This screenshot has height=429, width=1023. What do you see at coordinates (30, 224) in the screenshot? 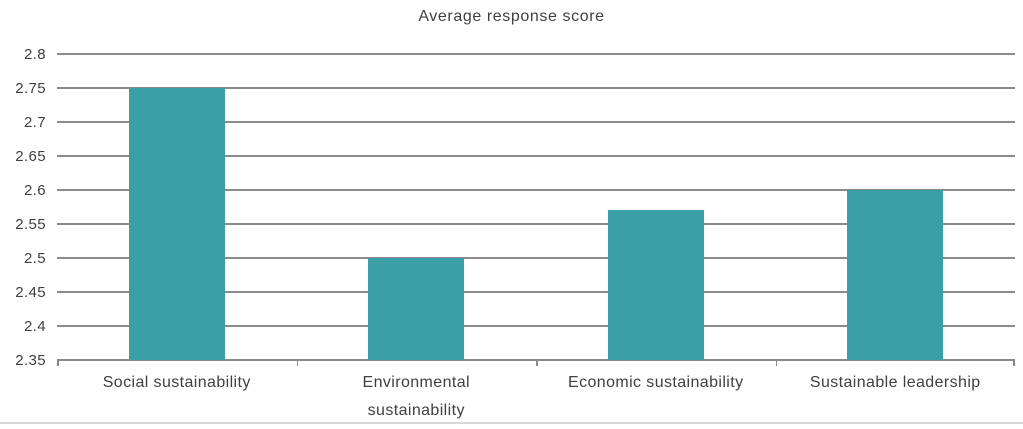
I see `y-tick-label: 2.55` at bounding box center [30, 224].